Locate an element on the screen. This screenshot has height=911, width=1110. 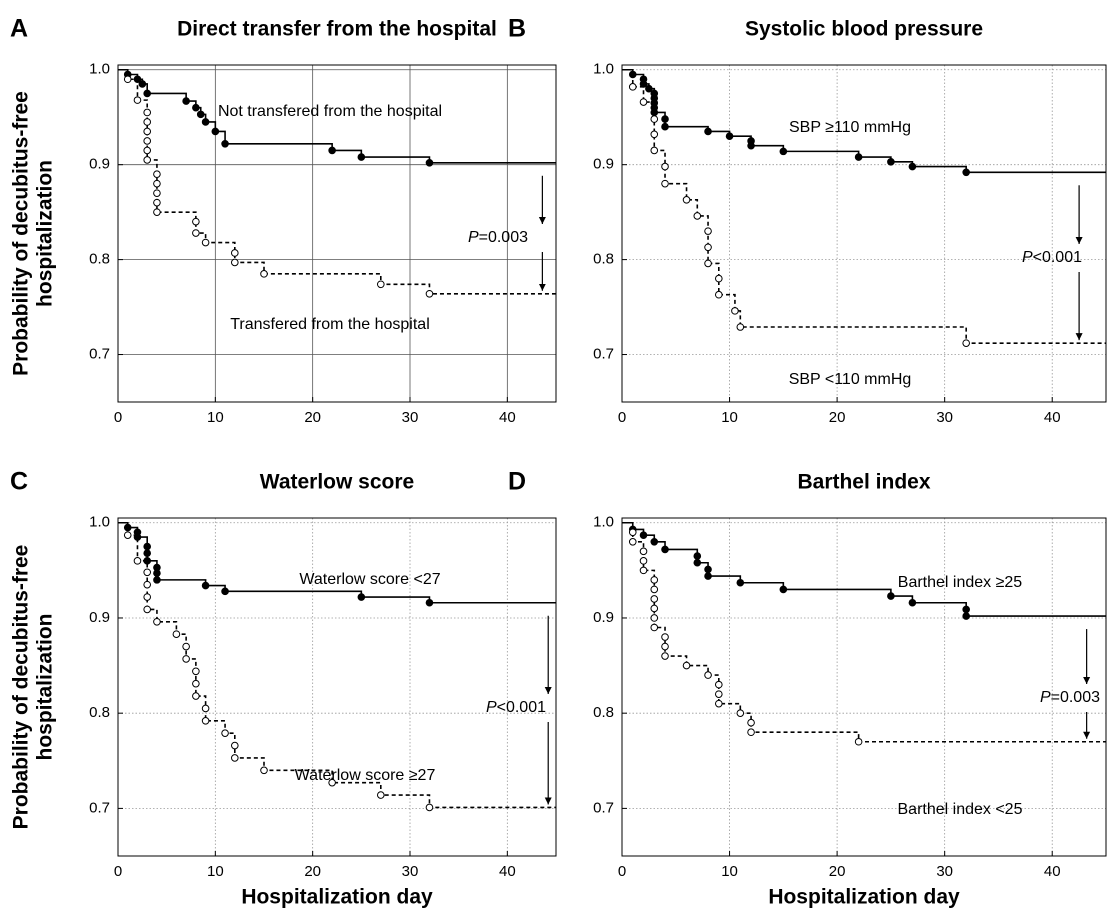
y-axis-label: Probability of decubitus-free is located at coordinates (21, 233).